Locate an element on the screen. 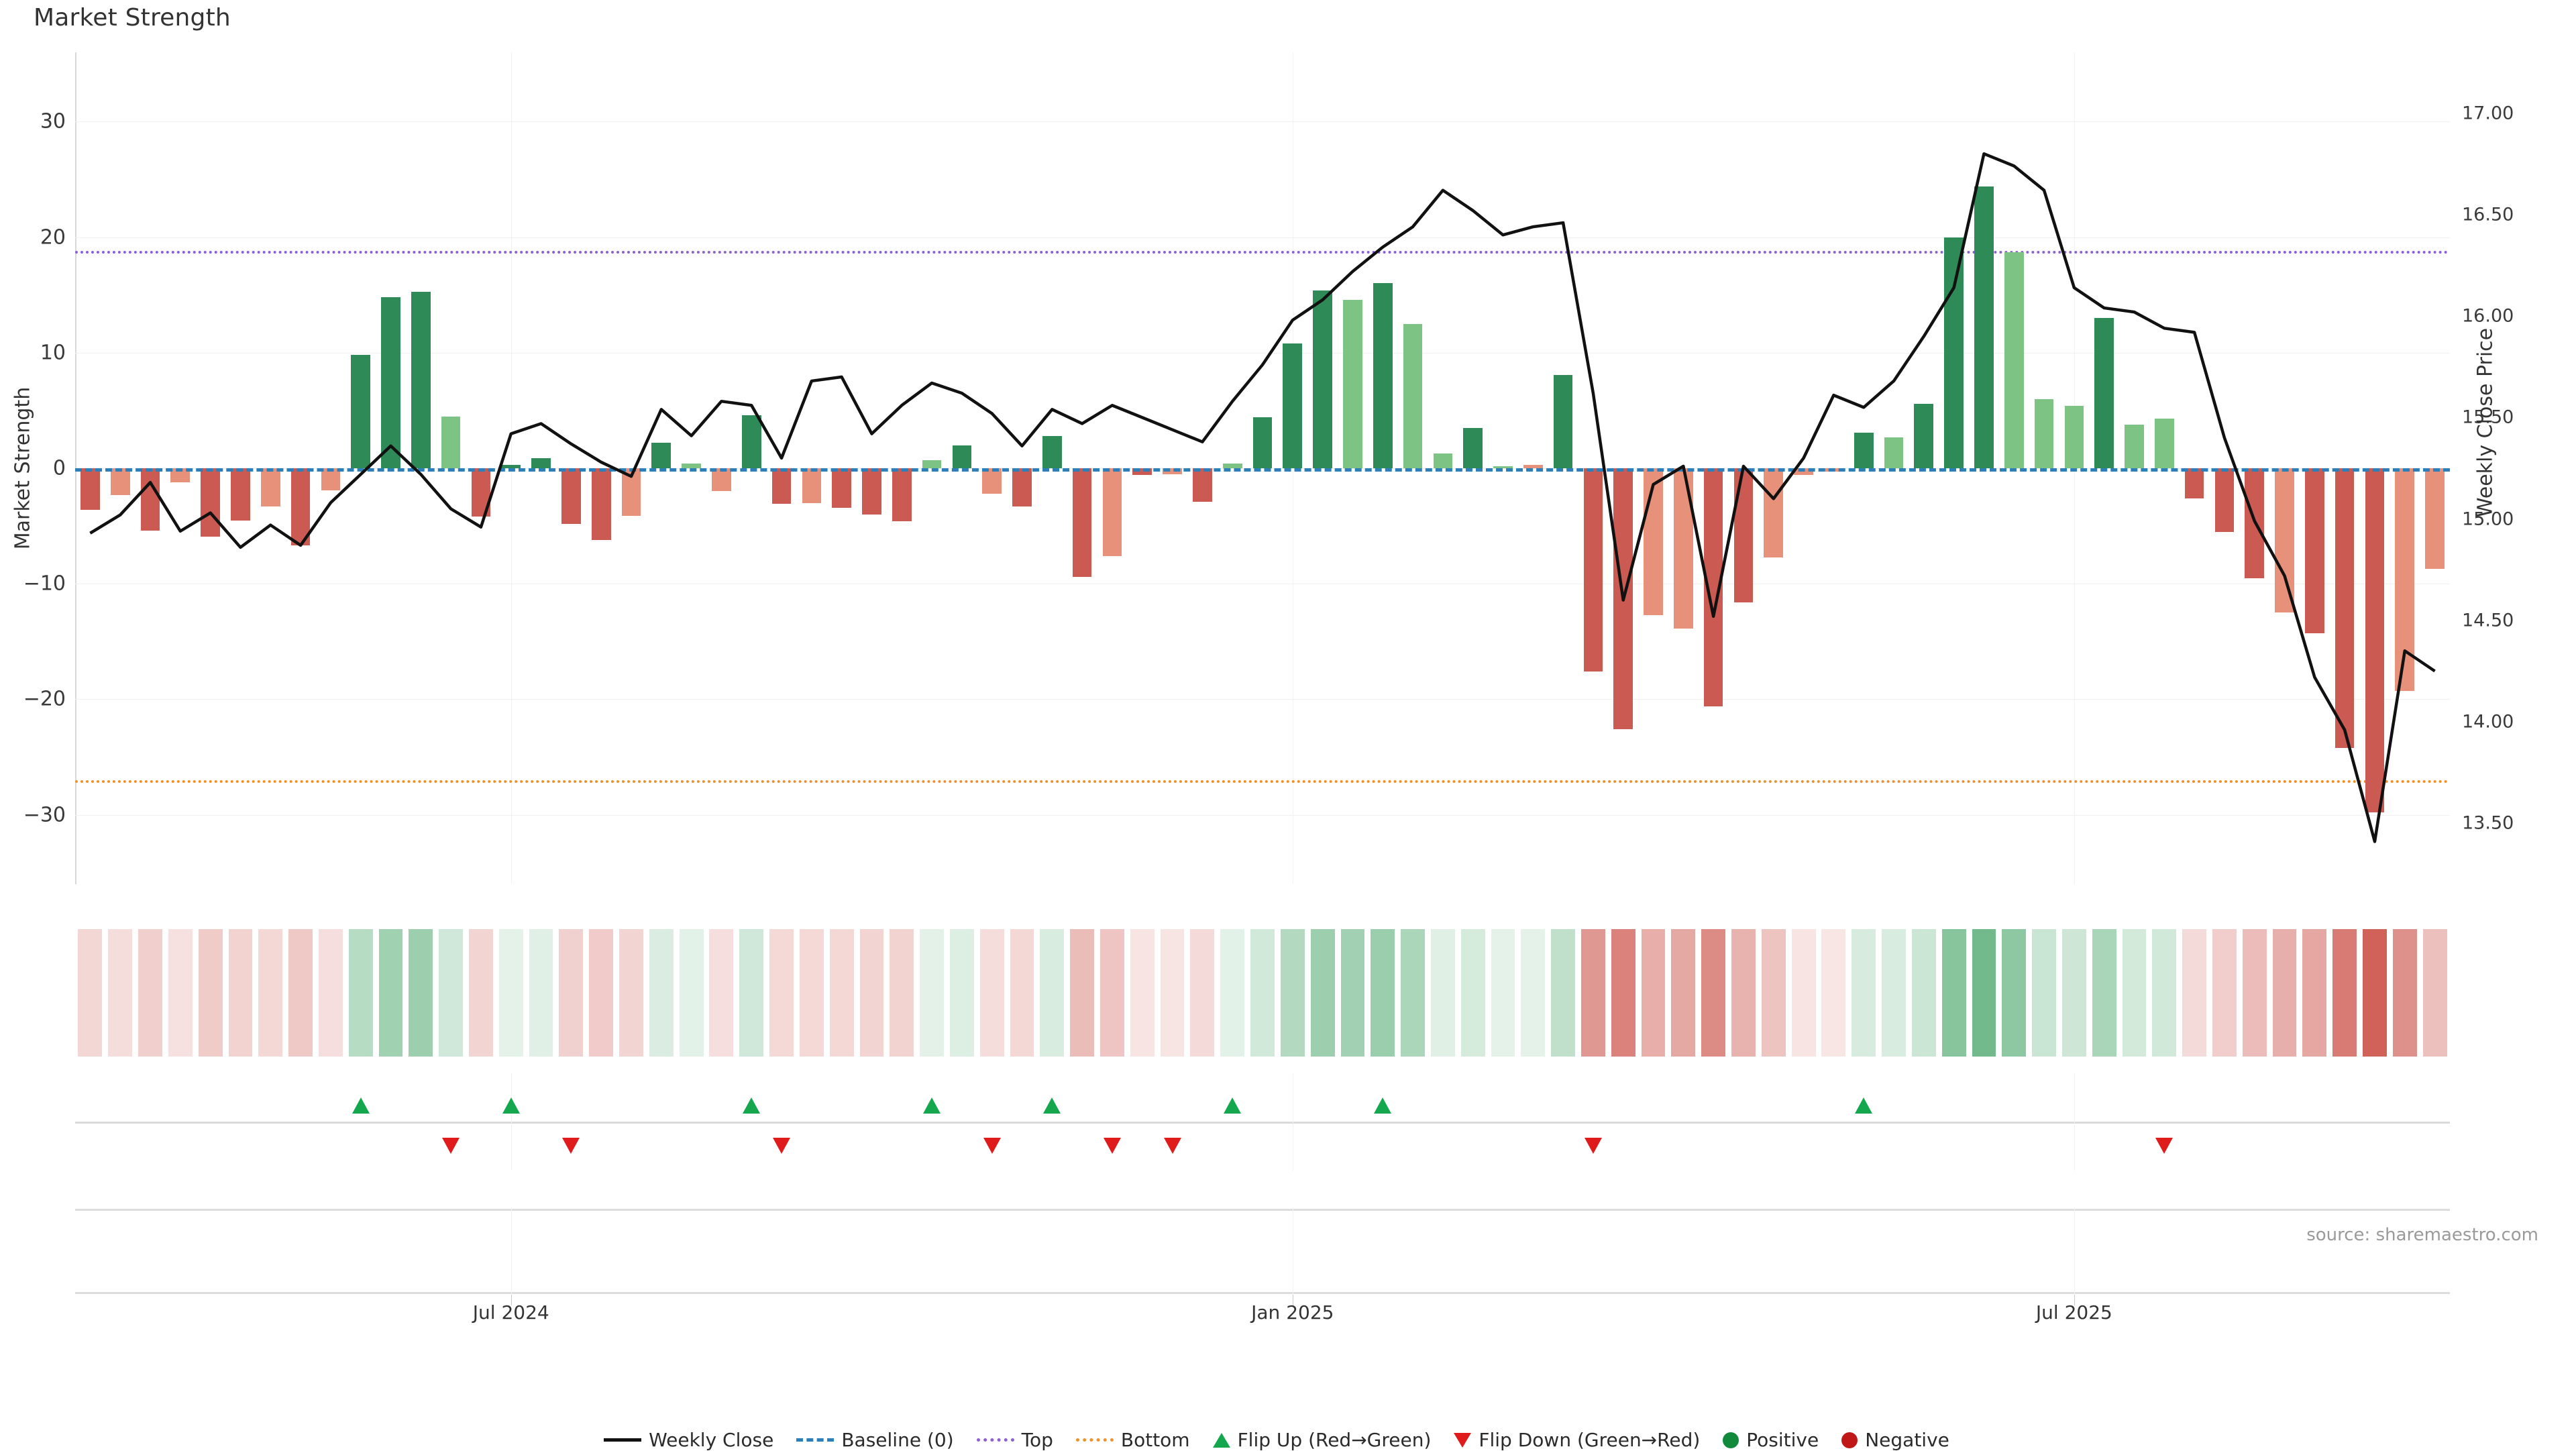 The height and width of the screenshot is (1451, 2576). legend-item: Top is located at coordinates (1014, 1440).